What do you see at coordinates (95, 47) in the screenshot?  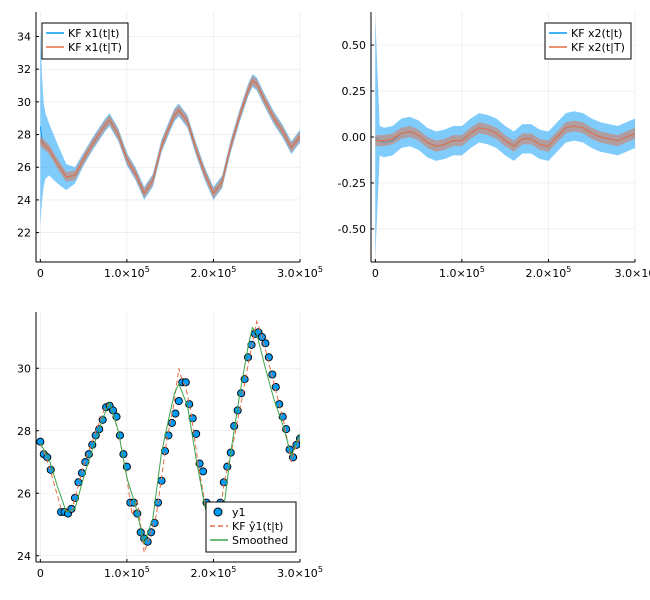 I see `legend-label: KF x1(t|T)` at bounding box center [95, 47].